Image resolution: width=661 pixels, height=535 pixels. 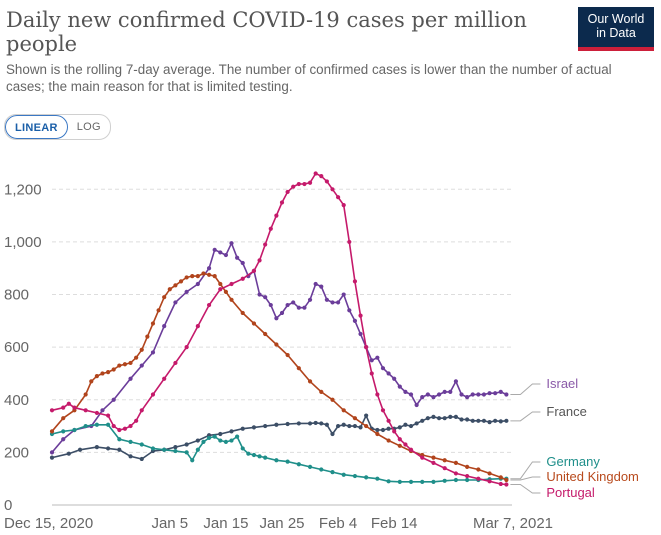 What do you see at coordinates (36, 127) in the screenshot?
I see `linear-scale-button: LINEAR` at bounding box center [36, 127].